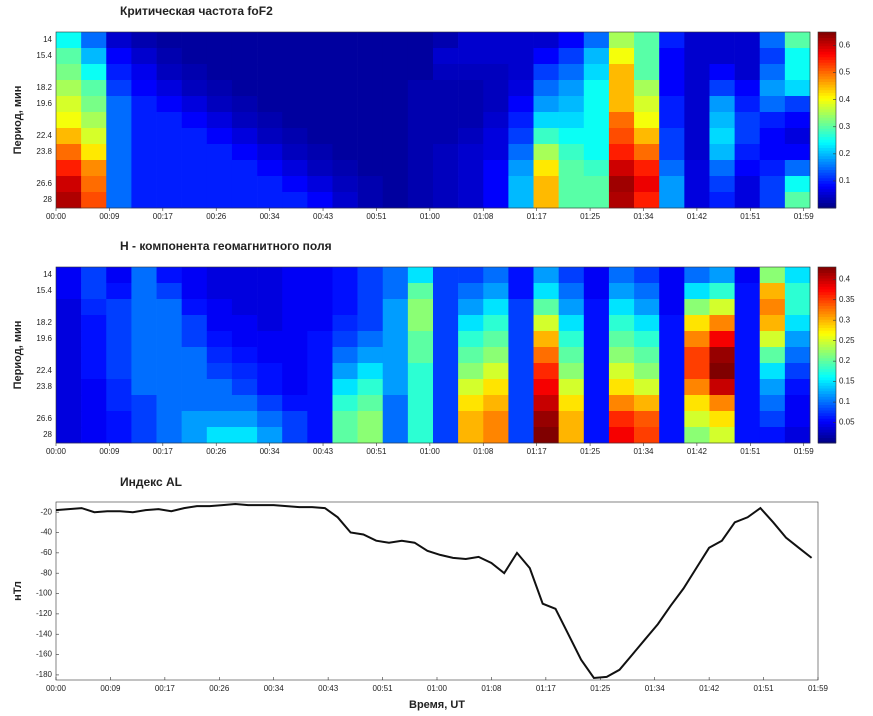  What do you see at coordinates (274, 688) in the screenshot?
I see `x-tick-label: 00:34` at bounding box center [274, 688].